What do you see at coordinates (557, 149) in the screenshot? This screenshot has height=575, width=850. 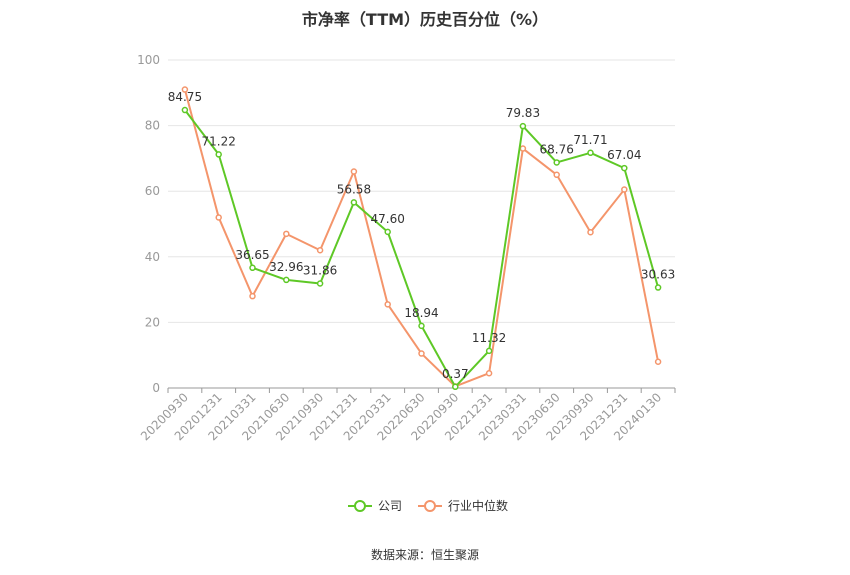 I see `data-label: 68.76` at bounding box center [557, 149].